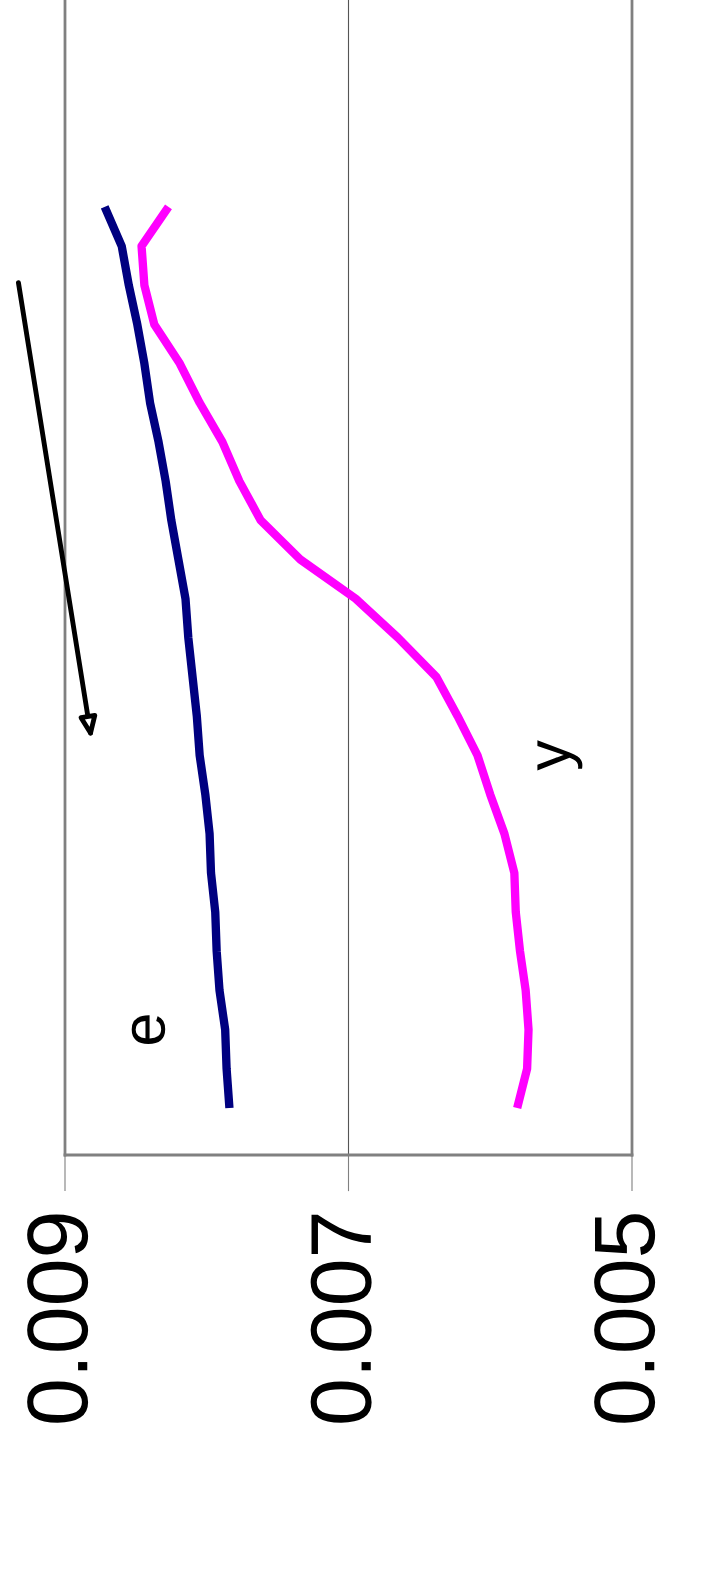 The width and height of the screenshot is (701, 1586). Describe the element at coordinates (341, 1318) in the screenshot. I see `x-tick-label: 0.007` at that location.